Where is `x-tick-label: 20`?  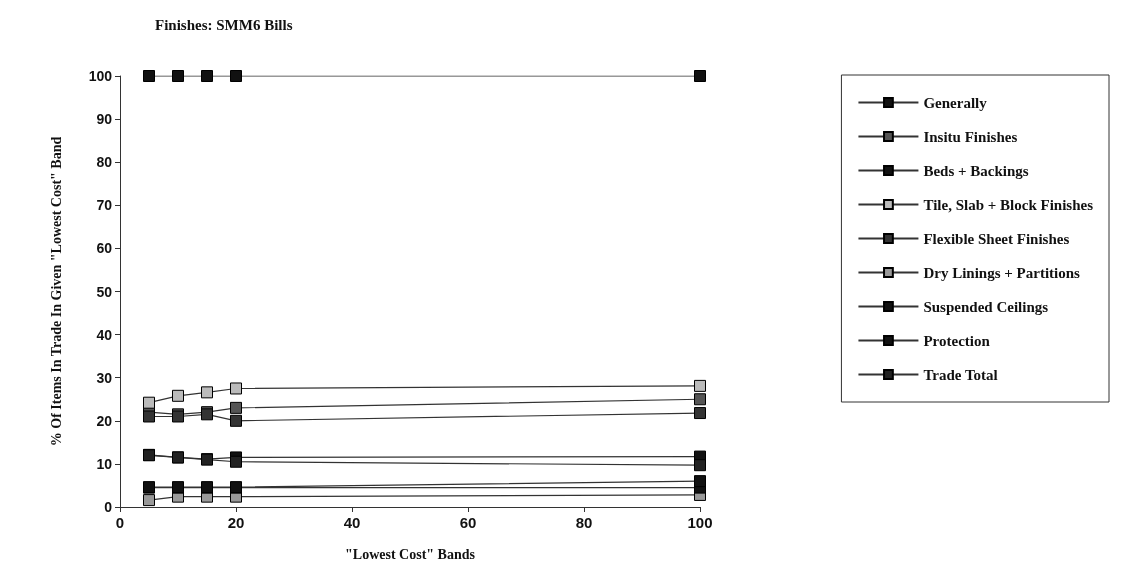
x-tick-label: 20 is located at coordinates (236, 522).